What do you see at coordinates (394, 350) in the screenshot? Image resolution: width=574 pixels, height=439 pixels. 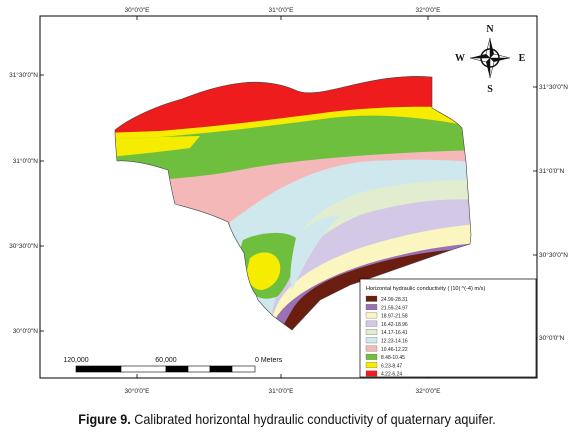 I see `legend-label: 10.46-12.22` at bounding box center [394, 350].